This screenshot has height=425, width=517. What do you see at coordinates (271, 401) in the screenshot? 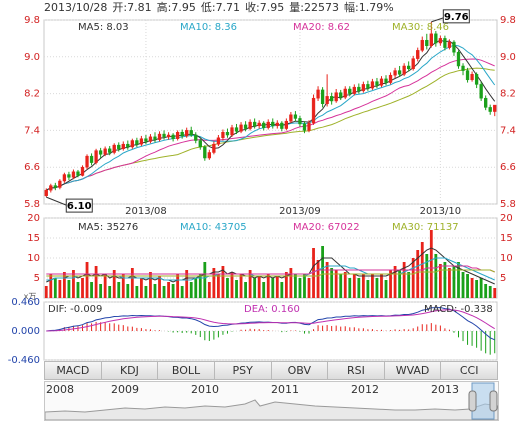
I see `range-navigator` at bounding box center [271, 401].